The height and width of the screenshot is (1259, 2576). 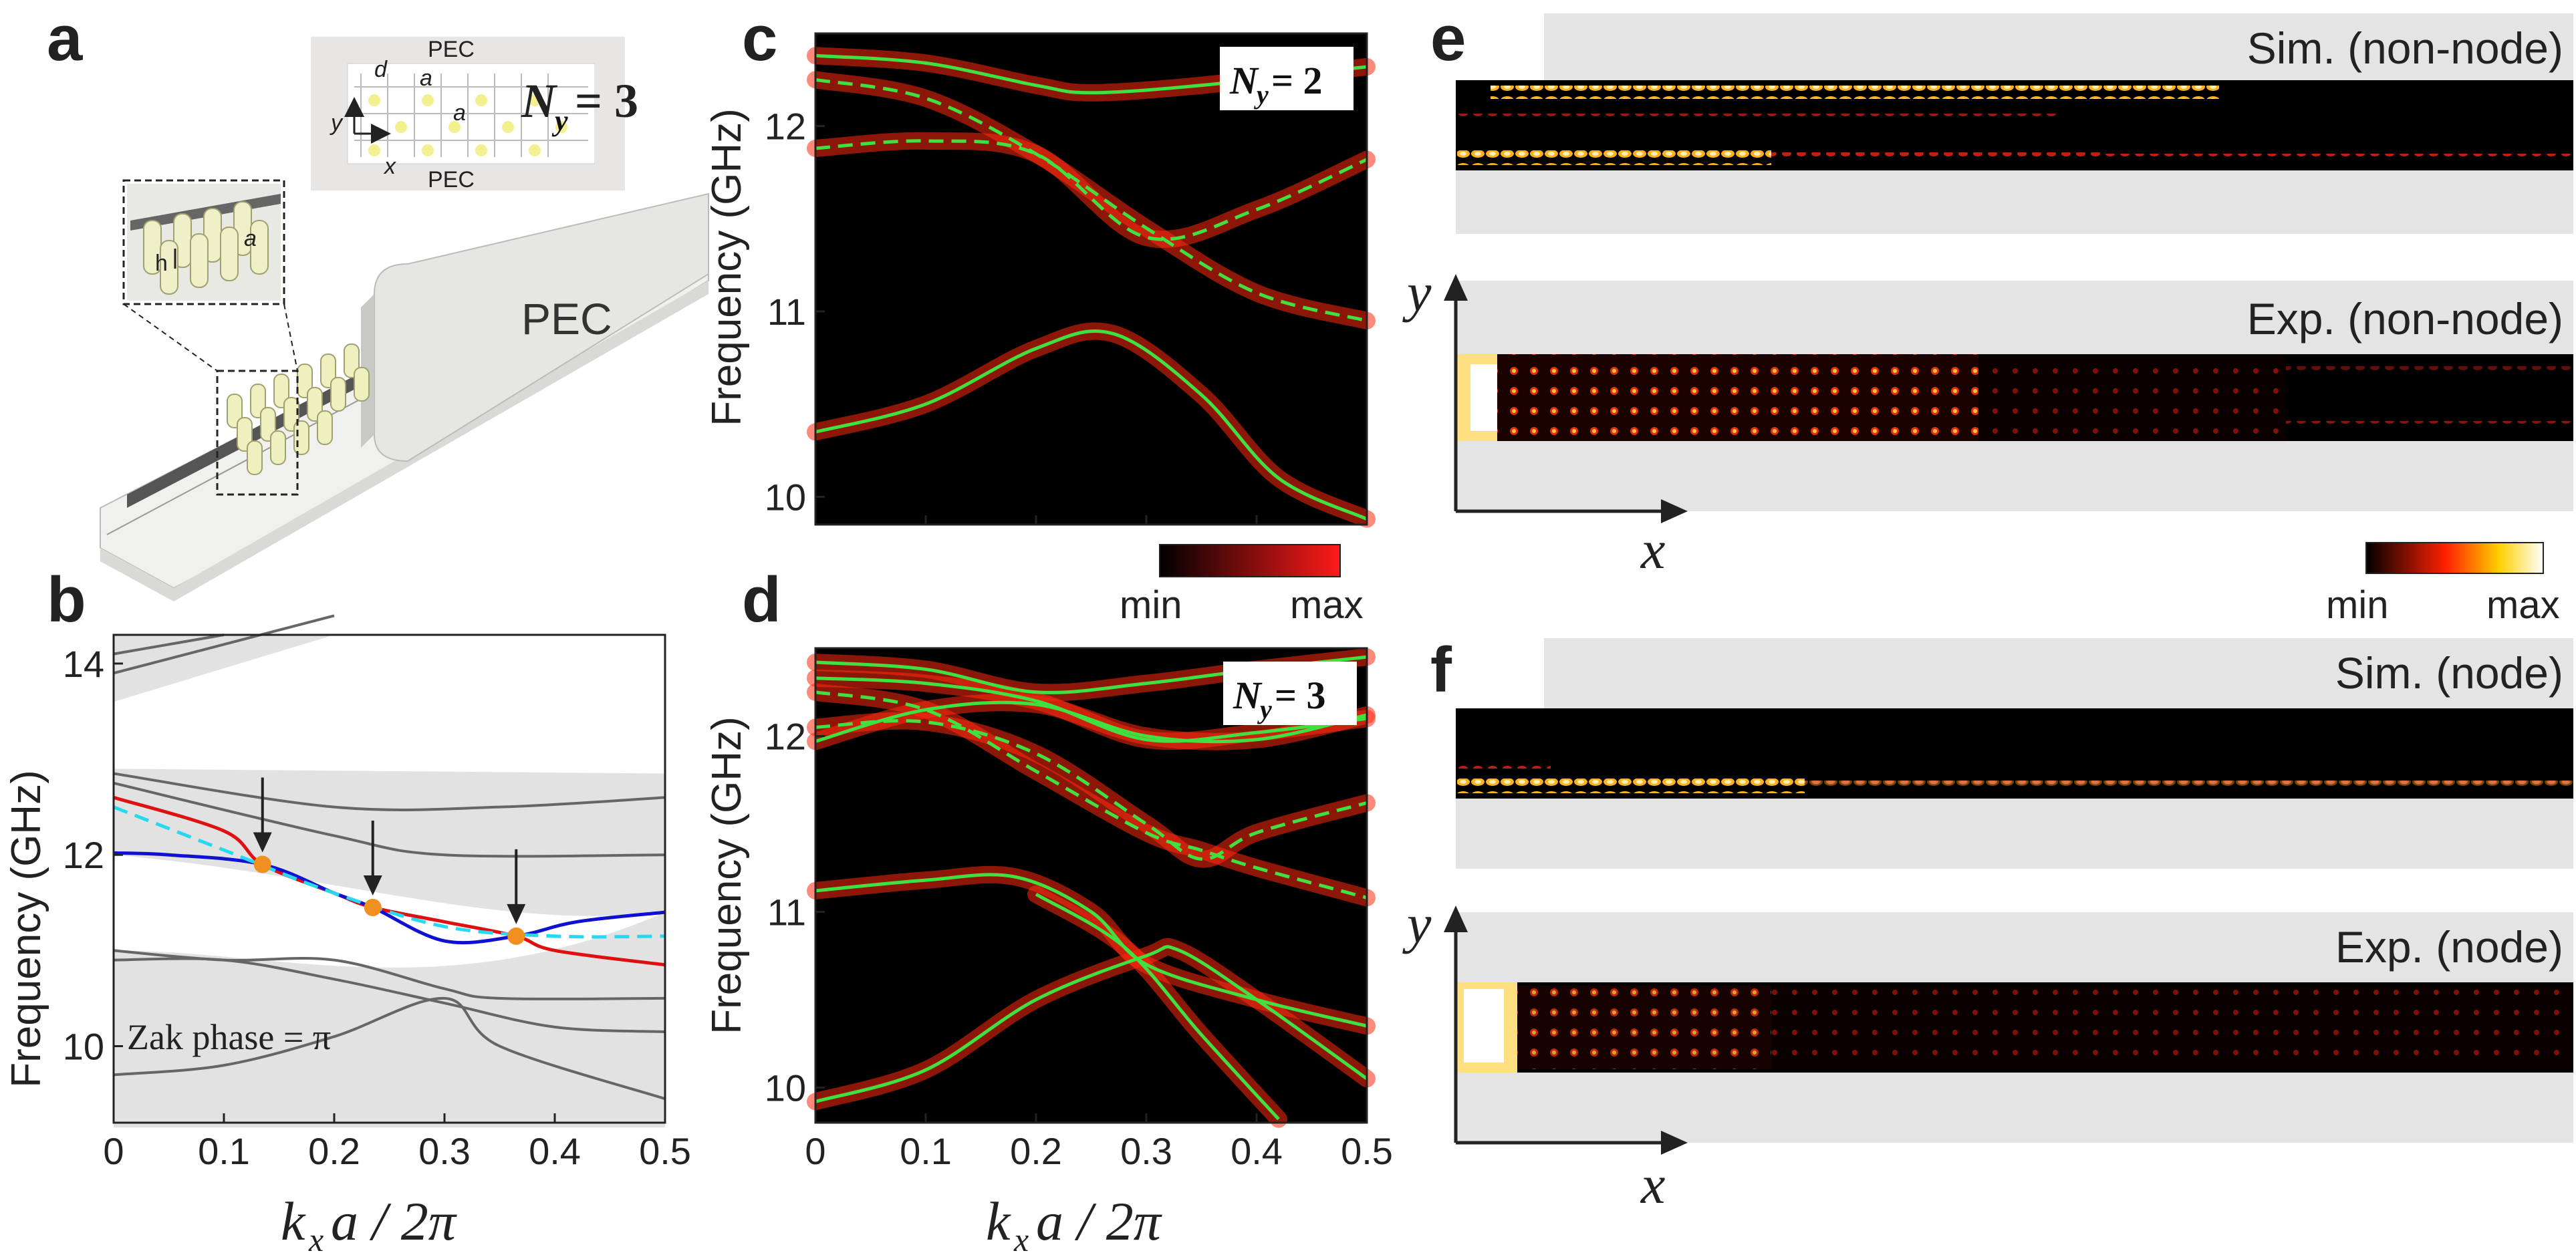 What do you see at coordinates (334, 1151) in the screenshot?
I see `b-xtick-label-2: 0.2` at bounding box center [334, 1151].